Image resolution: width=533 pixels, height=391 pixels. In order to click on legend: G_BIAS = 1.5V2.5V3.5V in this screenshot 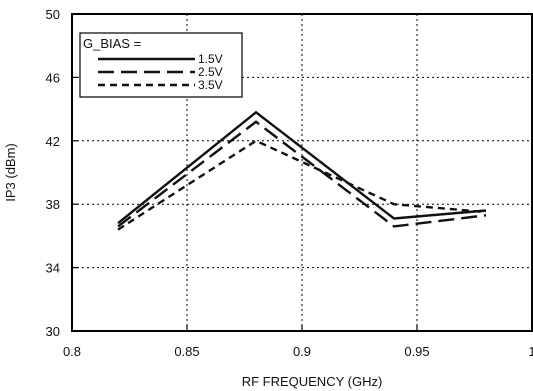, I will do `click(161, 65)`.